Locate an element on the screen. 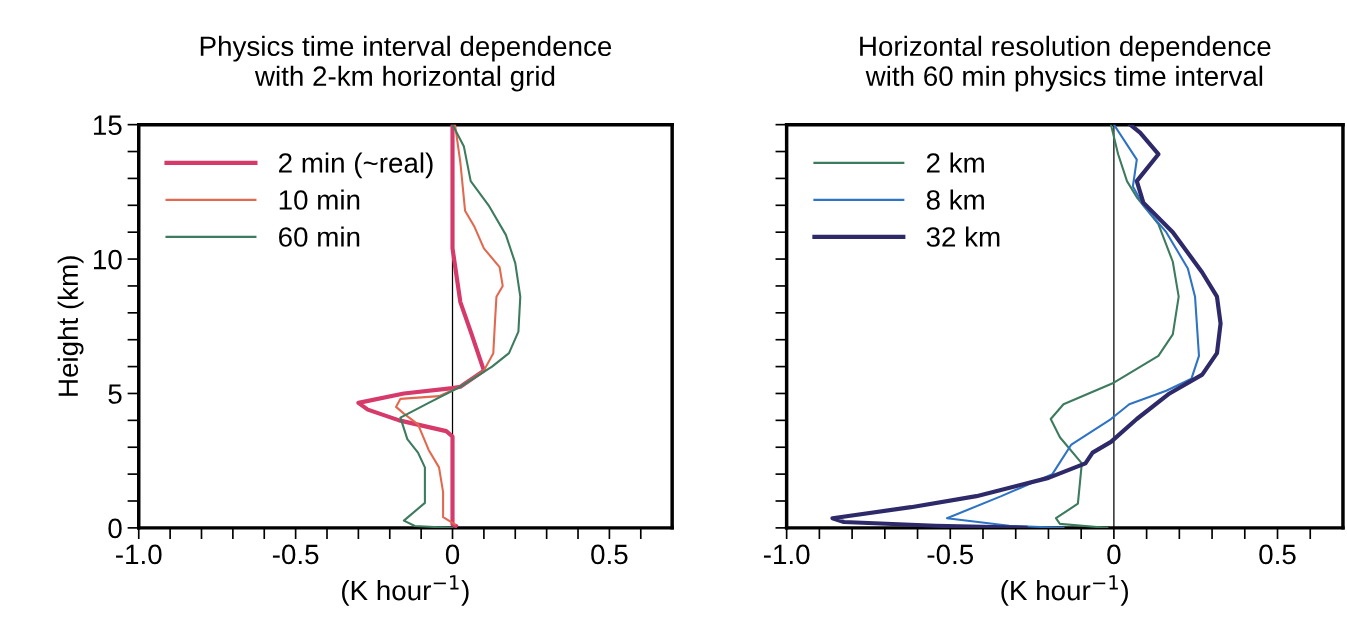 Image resolution: width=1347 pixels, height=636 pixels. chart-title: Horizontal resolution dependence with 60 min physics time interval is located at coordinates (1065, 63).